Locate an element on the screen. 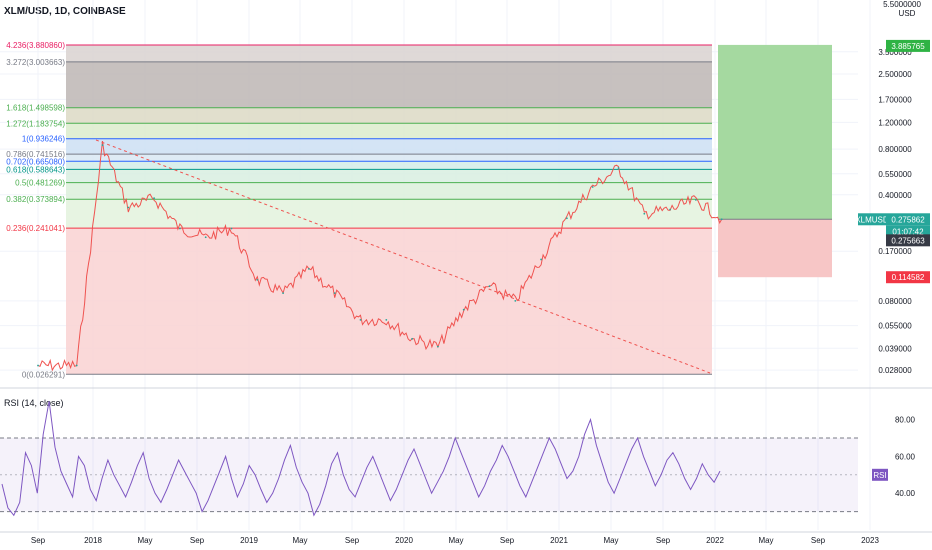 The image size is (932, 550). position-stop-zone is located at coordinates (775, 248).